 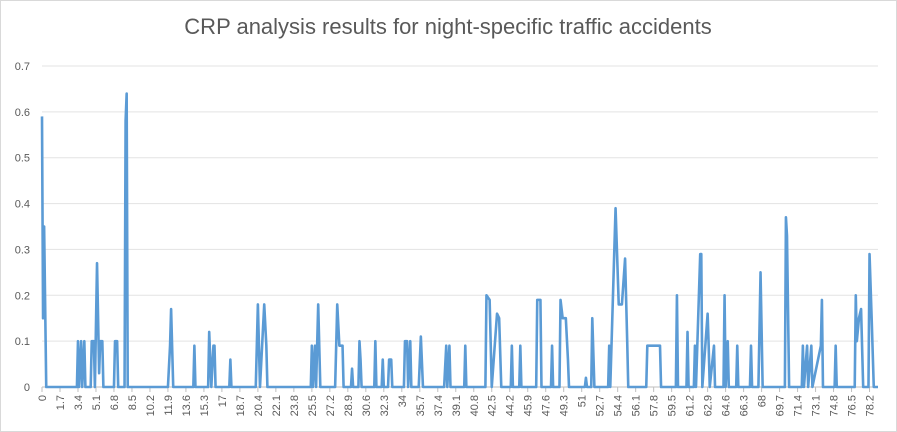 I want to click on x-tick-label: 62.9, so click(x=709, y=405).